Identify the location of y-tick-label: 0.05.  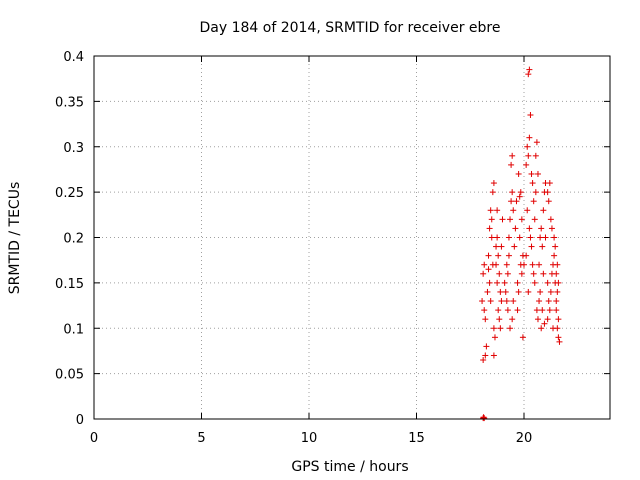
(69, 375).